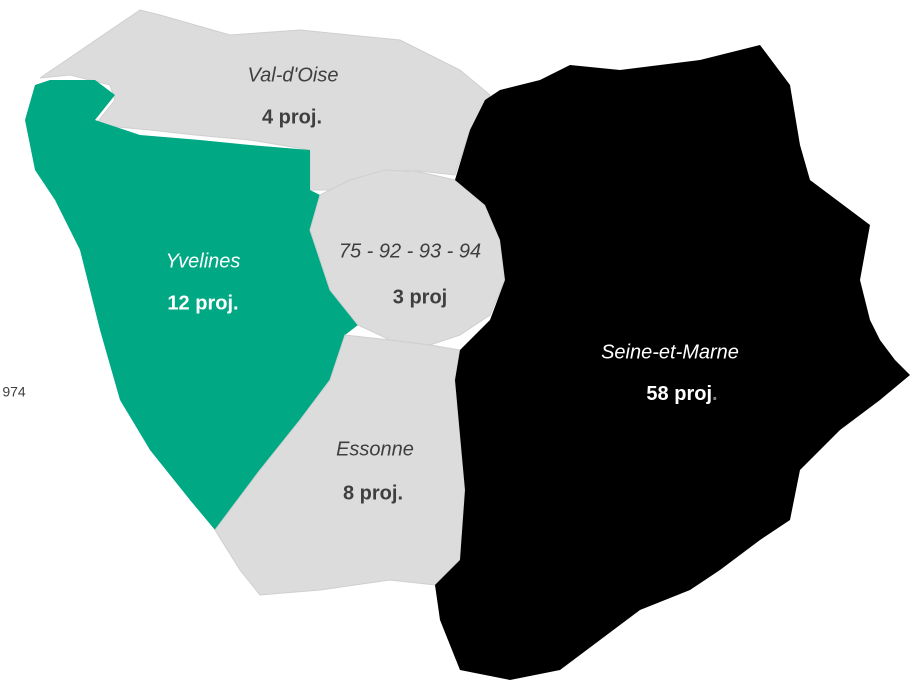  I want to click on region-name: Seine-et-Marne, so click(670, 352).